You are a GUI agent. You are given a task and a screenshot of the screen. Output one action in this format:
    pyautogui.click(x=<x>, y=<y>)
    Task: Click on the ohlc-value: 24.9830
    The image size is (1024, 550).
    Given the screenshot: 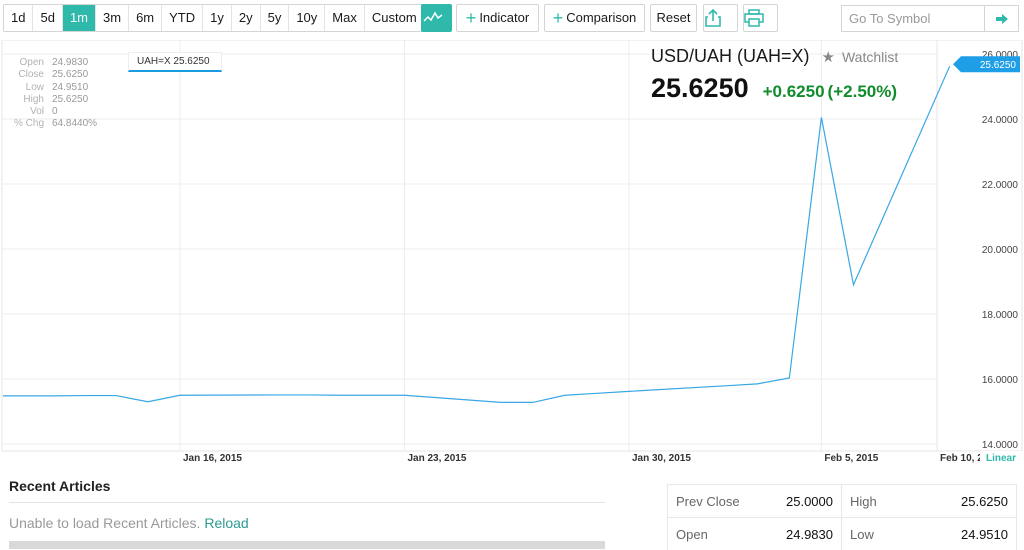 What is the action you would take?
    pyautogui.click(x=70, y=62)
    